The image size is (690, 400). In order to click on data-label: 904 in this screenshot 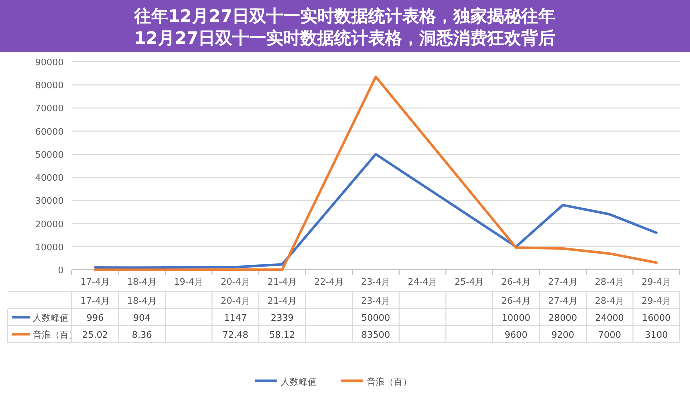, I will do `click(143, 319)`.